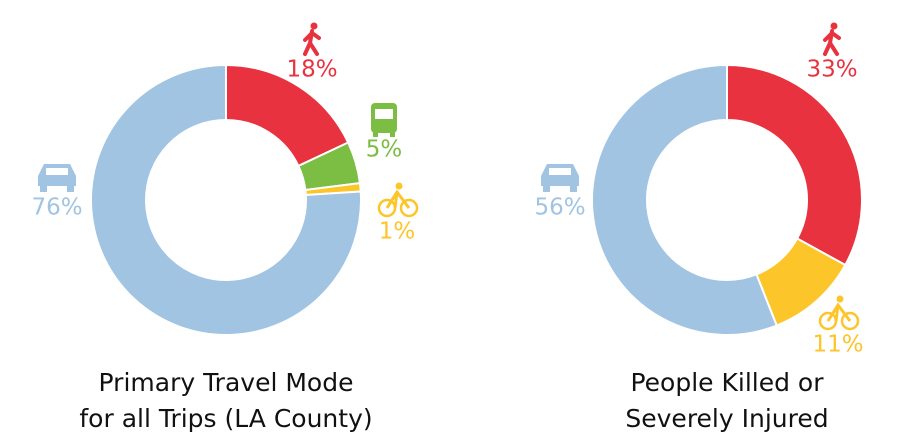 The height and width of the screenshot is (444, 921). I want to click on value-label: 18%, so click(311, 70).